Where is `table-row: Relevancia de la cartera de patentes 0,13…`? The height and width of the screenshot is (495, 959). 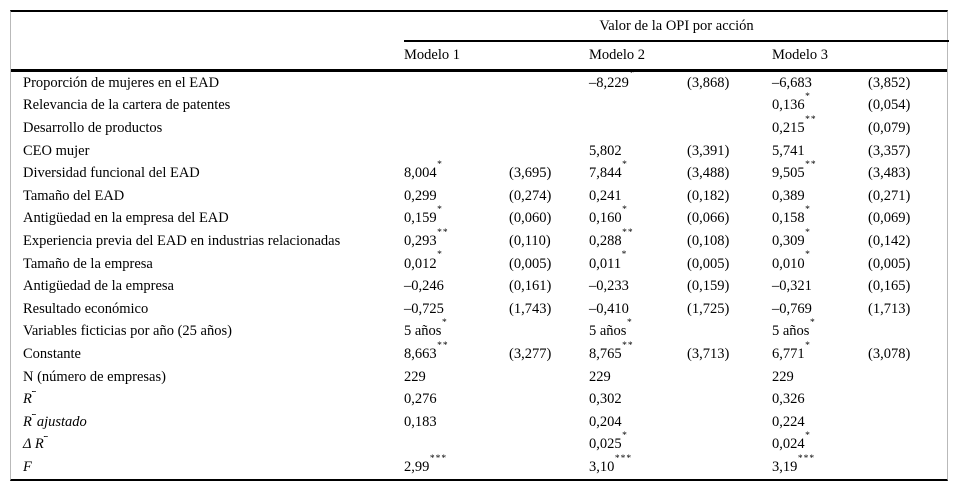 table-row: Relevancia de la cartera de patentes 0,13… is located at coordinates (479, 105).